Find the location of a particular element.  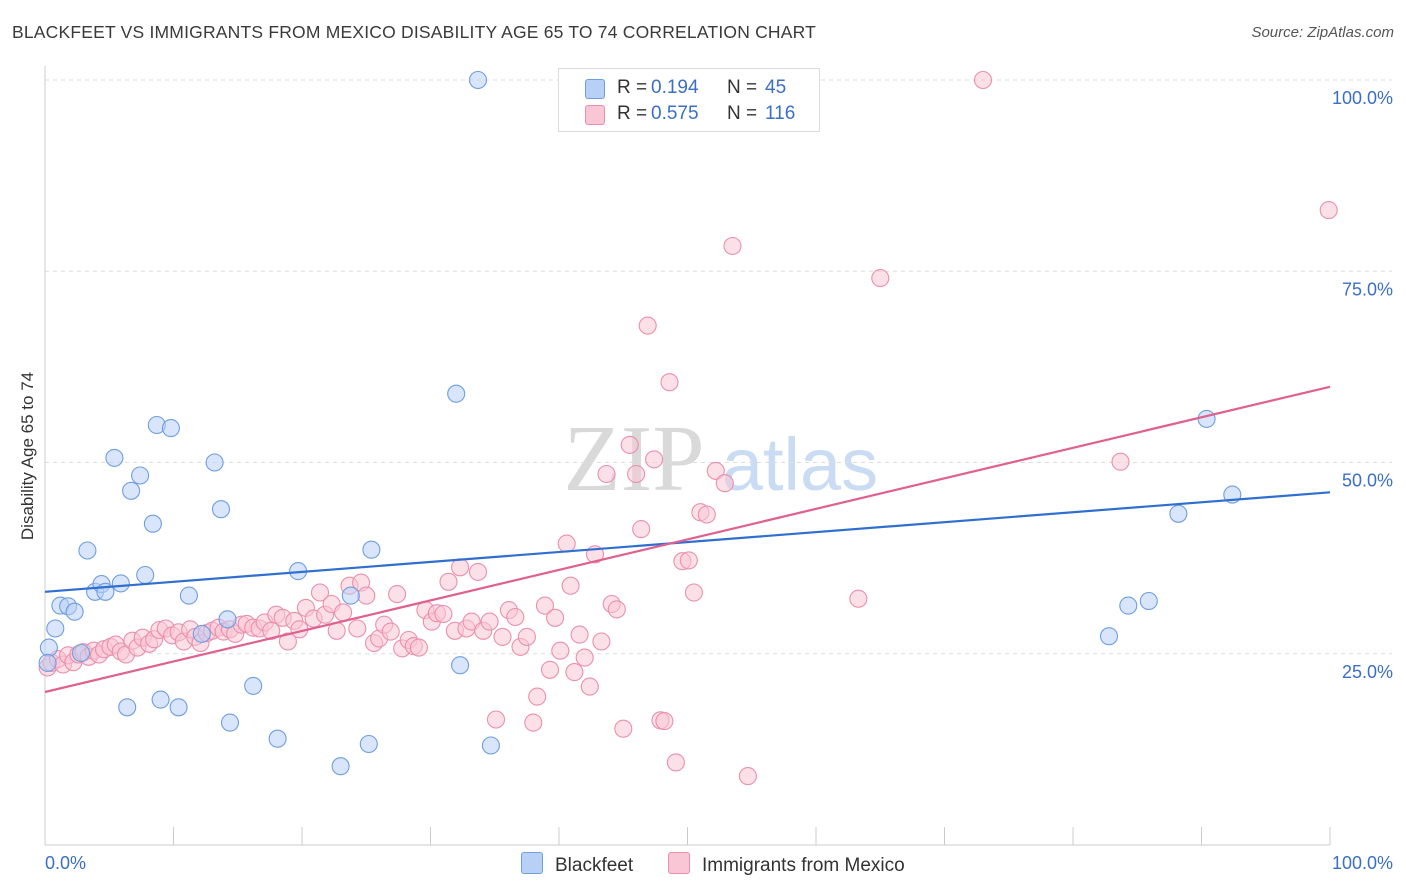

blackfeet-trend-line is located at coordinates (687, 542).